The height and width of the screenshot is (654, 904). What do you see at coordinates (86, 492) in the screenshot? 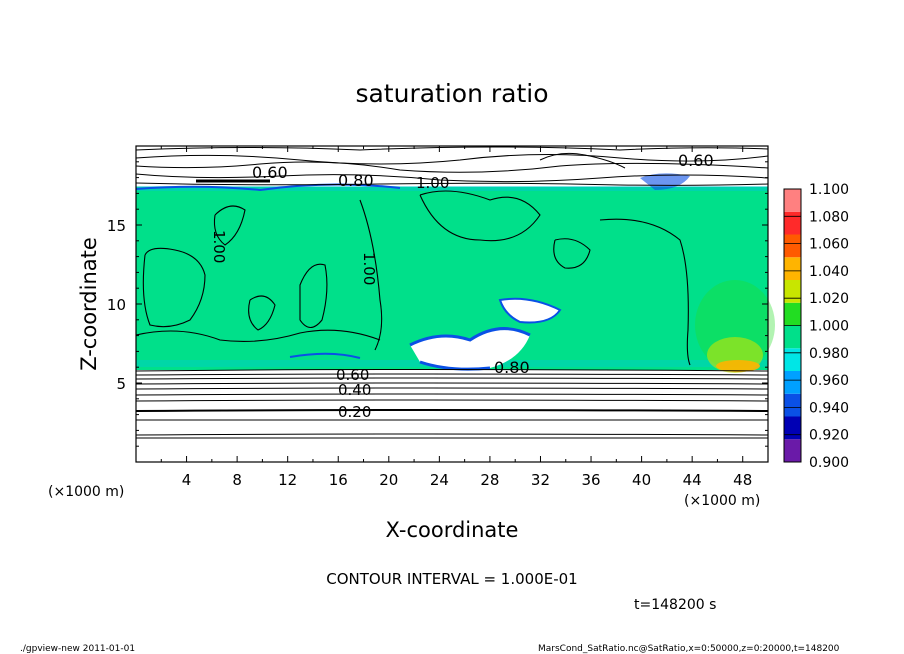
I see `x-unit-left: (×1000 m)` at bounding box center [86, 492].